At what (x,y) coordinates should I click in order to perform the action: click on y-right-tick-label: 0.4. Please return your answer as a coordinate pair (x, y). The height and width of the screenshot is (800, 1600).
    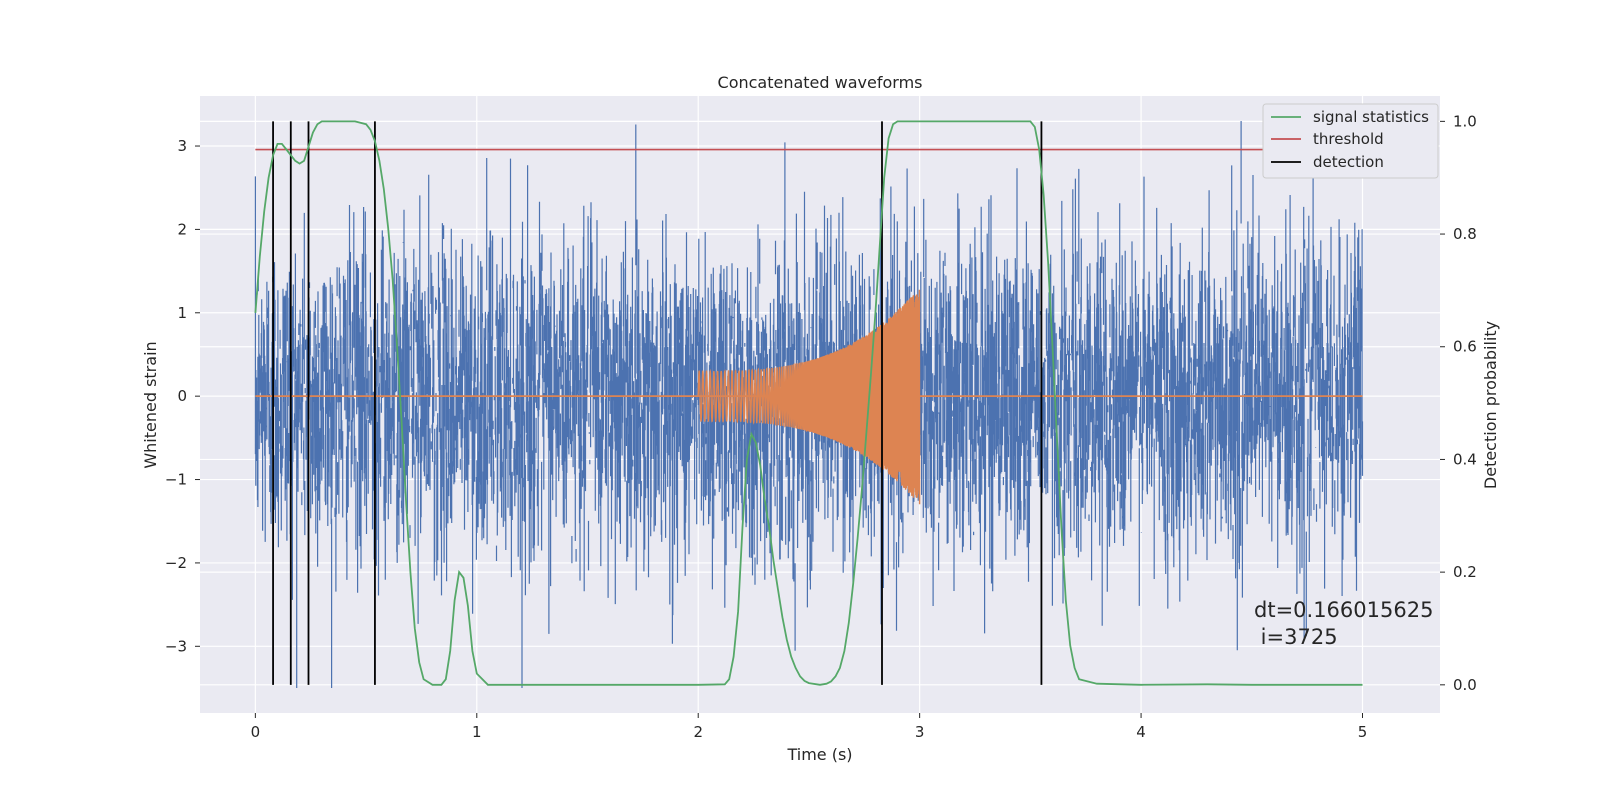
    Looking at the image, I should click on (1465, 459).